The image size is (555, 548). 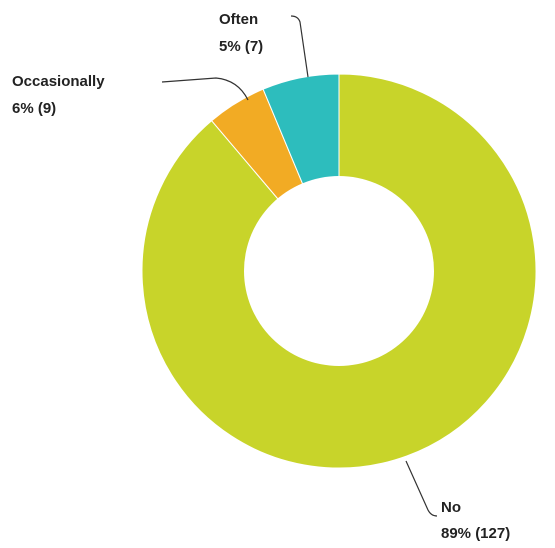 What do you see at coordinates (475, 533) in the screenshot?
I see `label-no-value: 89% (127)` at bounding box center [475, 533].